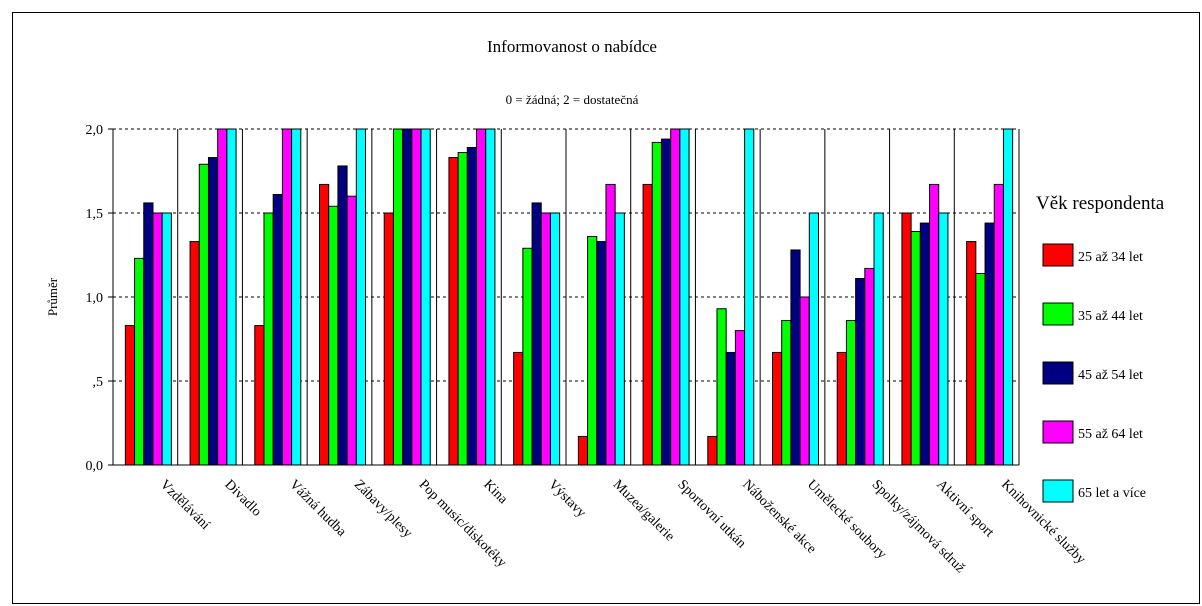 The height and width of the screenshot is (606, 1202). What do you see at coordinates (495, 492) in the screenshot?
I see `x-tick-label: Kina` at bounding box center [495, 492].